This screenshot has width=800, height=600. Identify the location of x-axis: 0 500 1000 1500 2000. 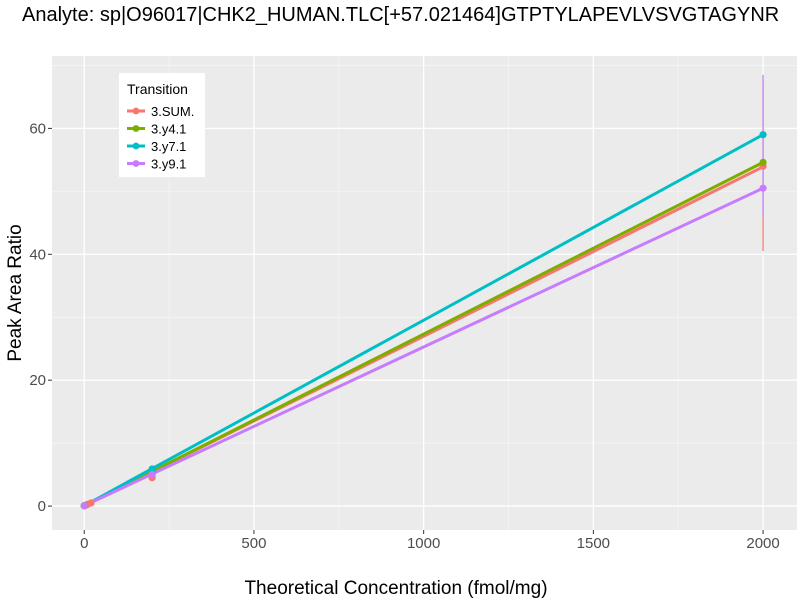
(430, 541).